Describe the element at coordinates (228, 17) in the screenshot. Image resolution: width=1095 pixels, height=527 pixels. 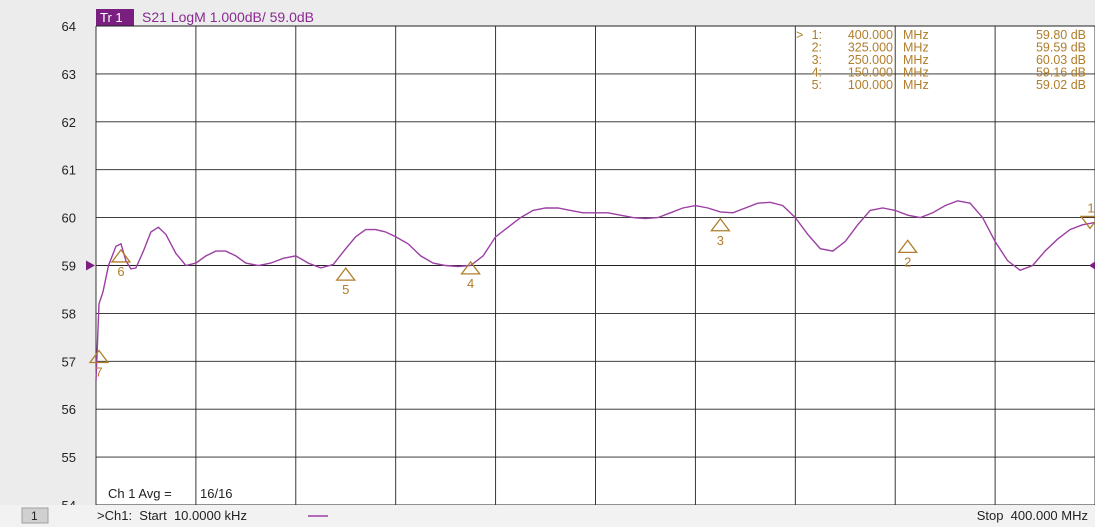
I see `trace-info: S21 LogM 1.000dB/ 59.0dB` at that location.